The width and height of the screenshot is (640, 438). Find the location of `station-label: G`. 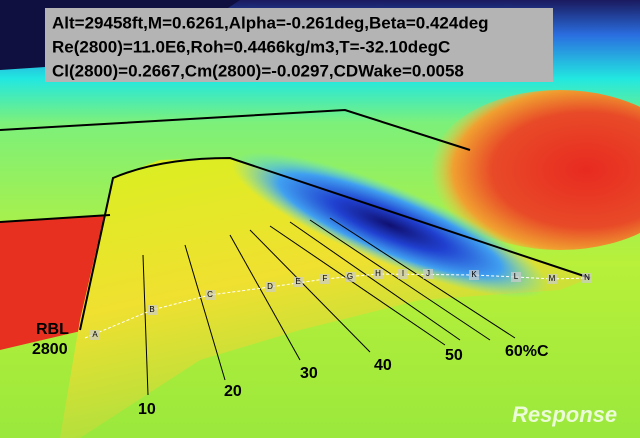

station-label: G is located at coordinates (350, 276).